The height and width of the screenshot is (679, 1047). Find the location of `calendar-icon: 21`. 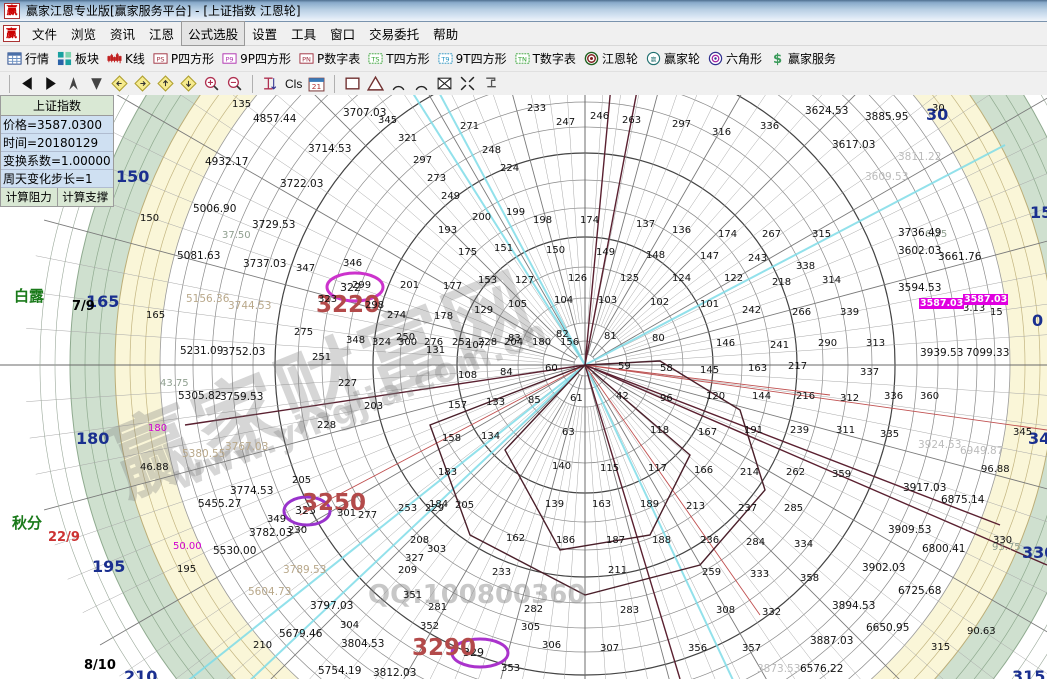

calendar-icon: 21 is located at coordinates (316, 83).